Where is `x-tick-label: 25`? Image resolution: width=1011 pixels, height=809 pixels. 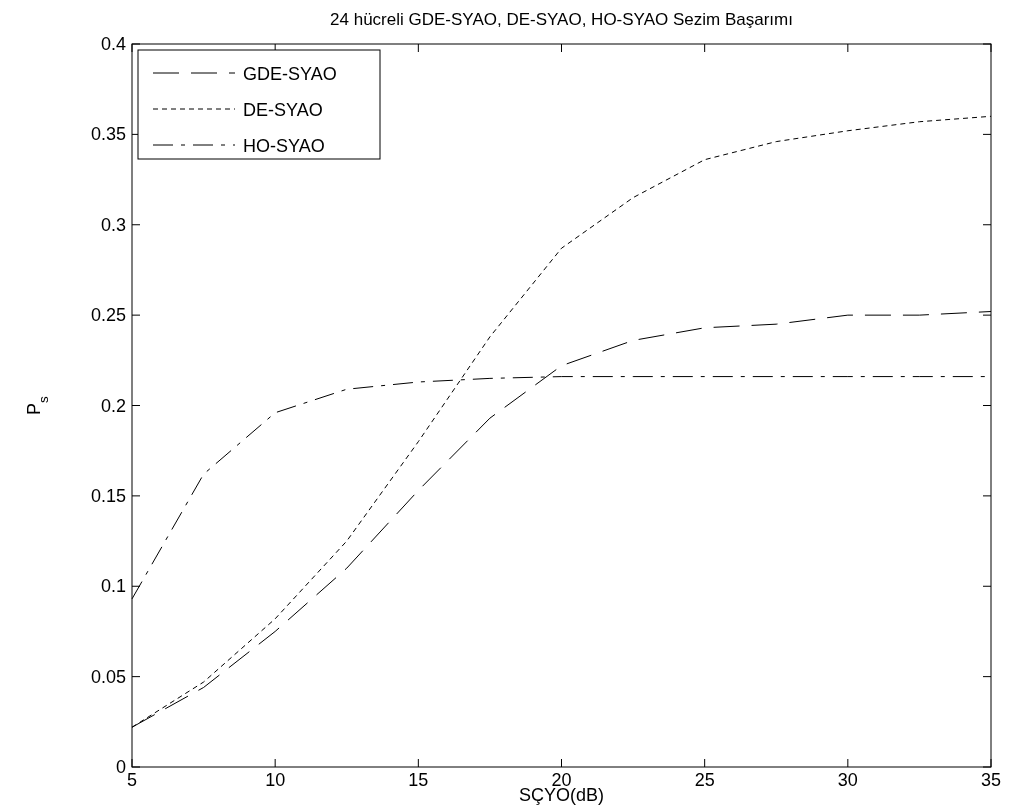
x-tick-label: 25 is located at coordinates (704, 780).